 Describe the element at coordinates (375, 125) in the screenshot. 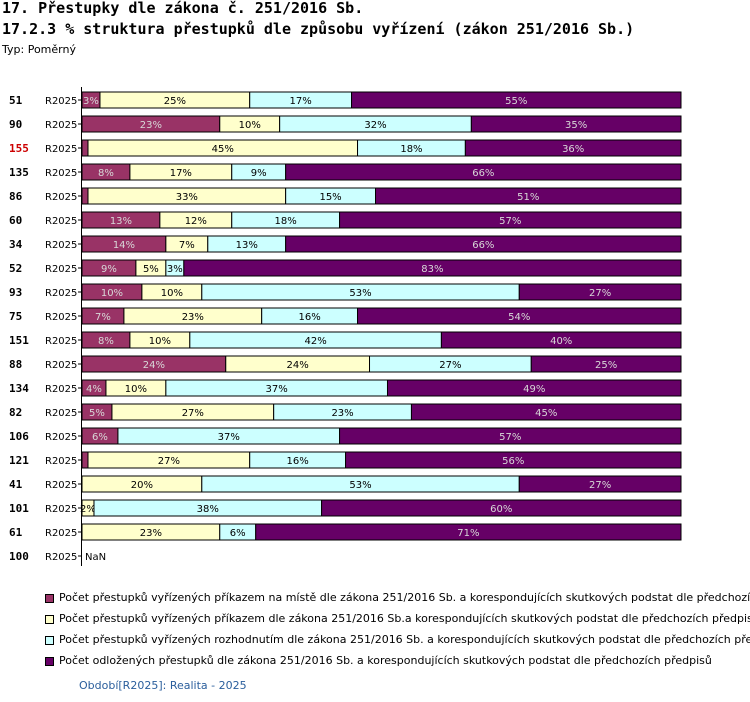

I see `data-label: 32%` at that location.